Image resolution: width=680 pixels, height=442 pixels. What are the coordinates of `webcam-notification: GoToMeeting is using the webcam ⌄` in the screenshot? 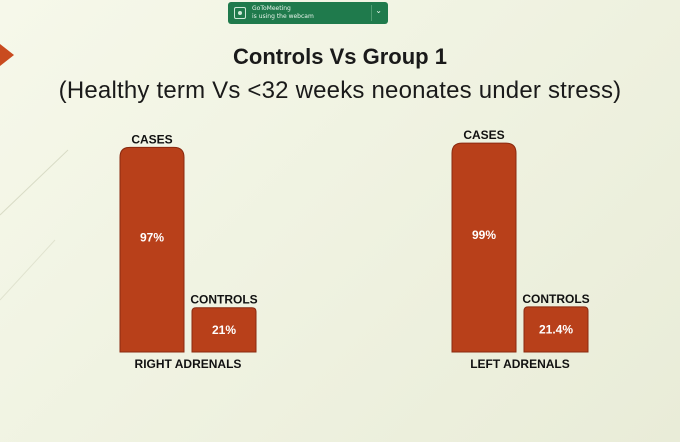 It's located at (308, 13).